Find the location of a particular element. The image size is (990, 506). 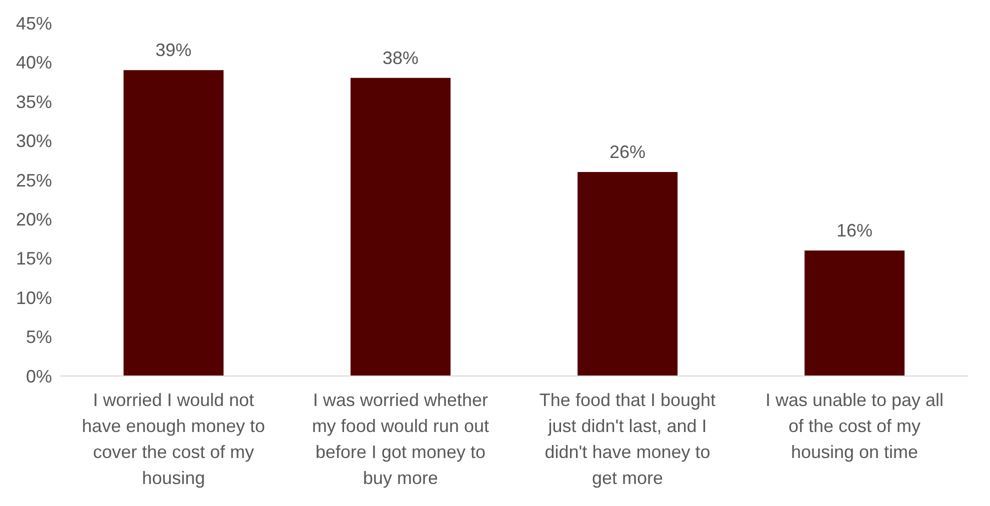

y-tick-label: 15% is located at coordinates (34, 258).